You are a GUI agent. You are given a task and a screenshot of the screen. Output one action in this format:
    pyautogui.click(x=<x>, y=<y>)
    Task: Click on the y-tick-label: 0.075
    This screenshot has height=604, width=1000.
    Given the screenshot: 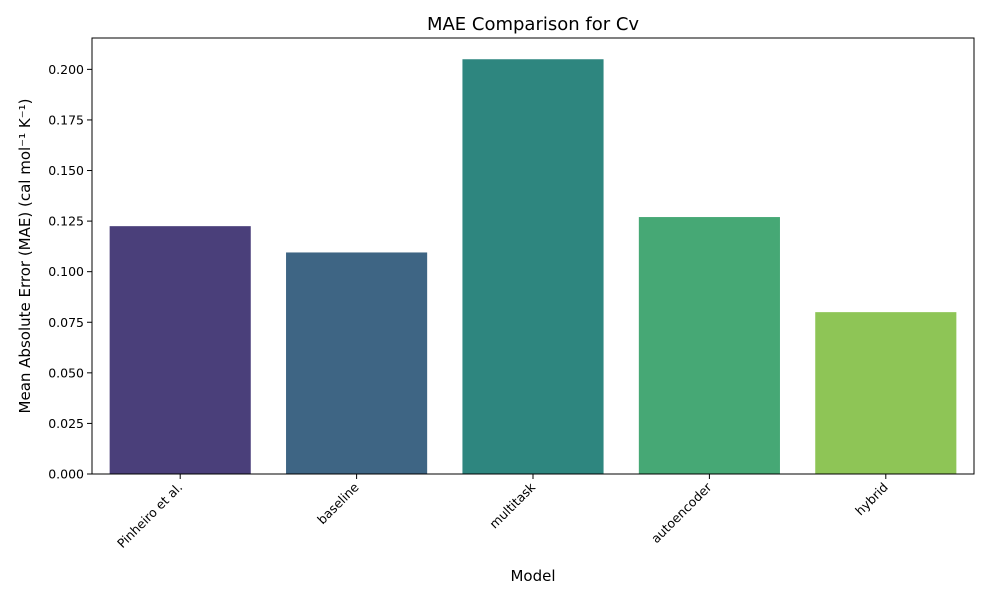 What is the action you would take?
    pyautogui.click(x=66, y=322)
    